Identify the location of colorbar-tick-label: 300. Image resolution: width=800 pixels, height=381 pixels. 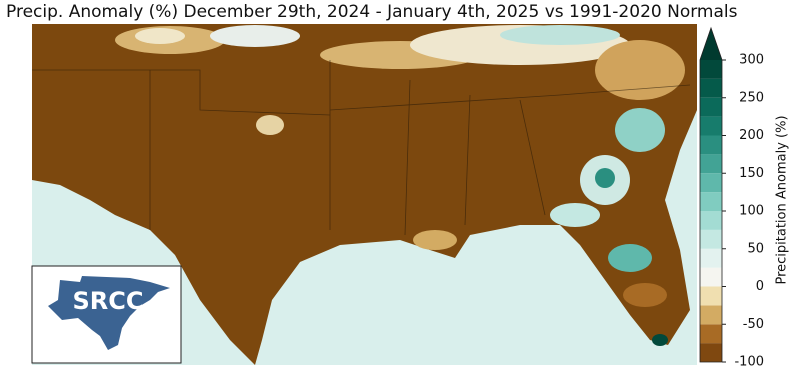
(751, 60).